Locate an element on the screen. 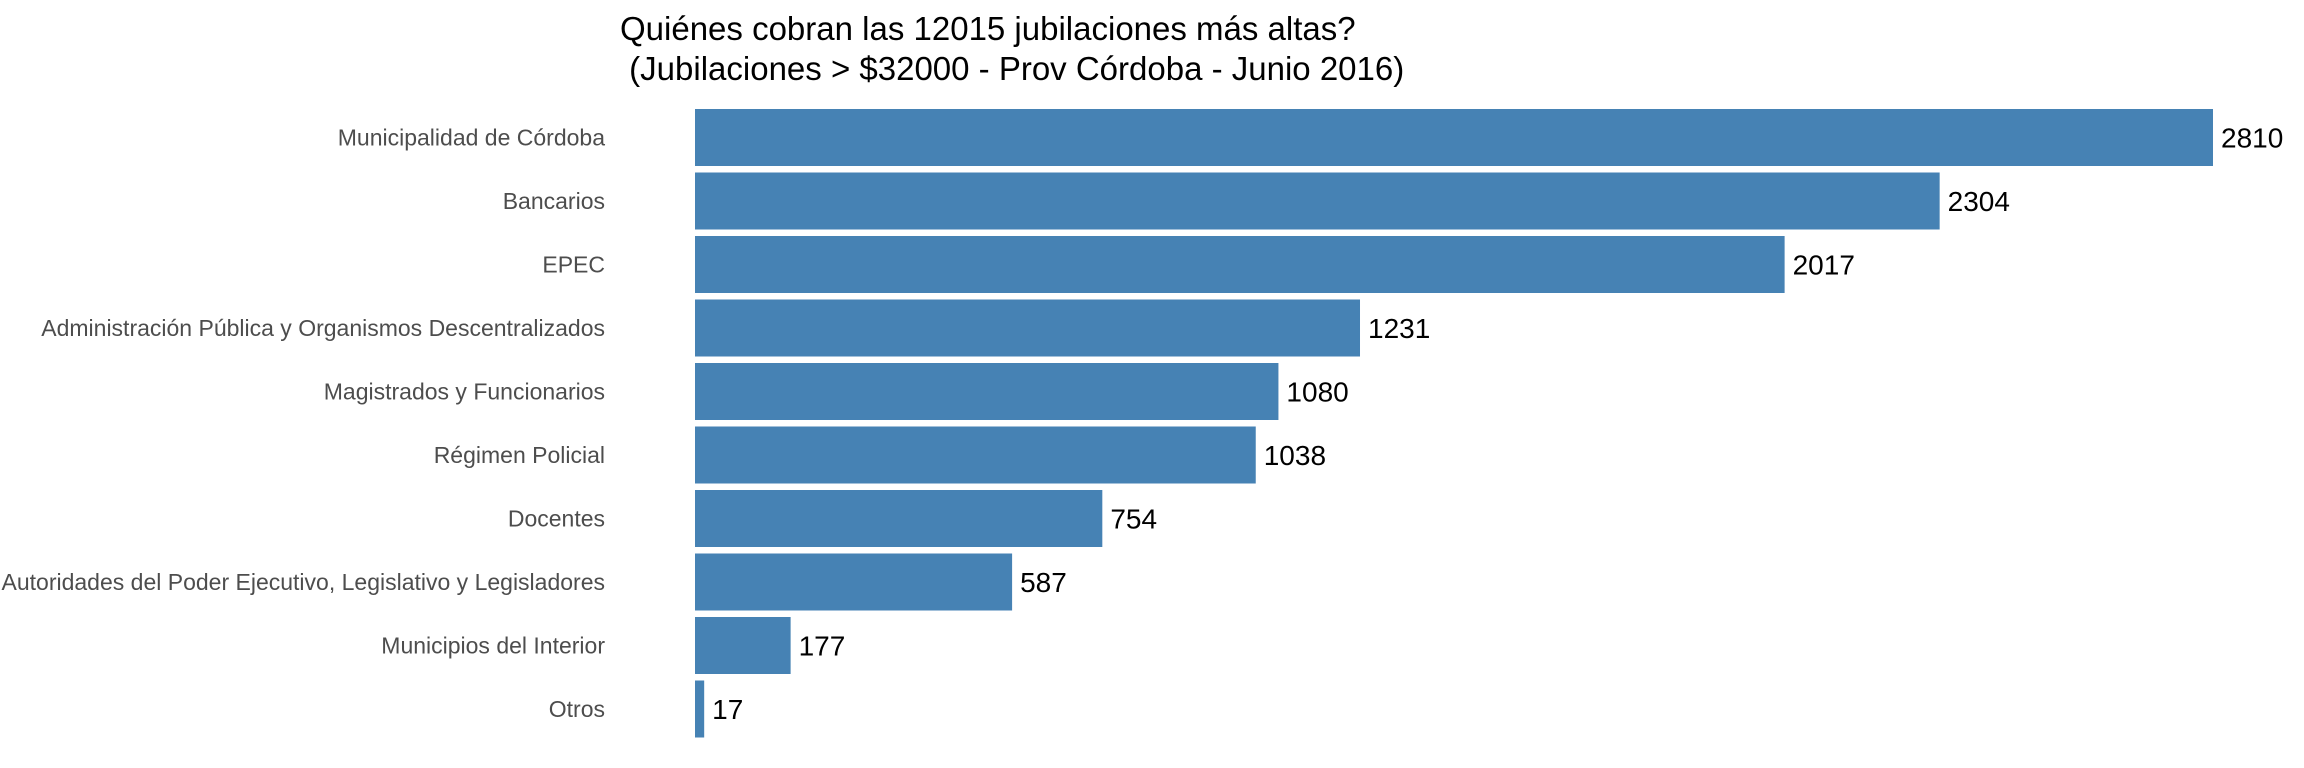  bar-value-label: 587 is located at coordinates (1043, 582).